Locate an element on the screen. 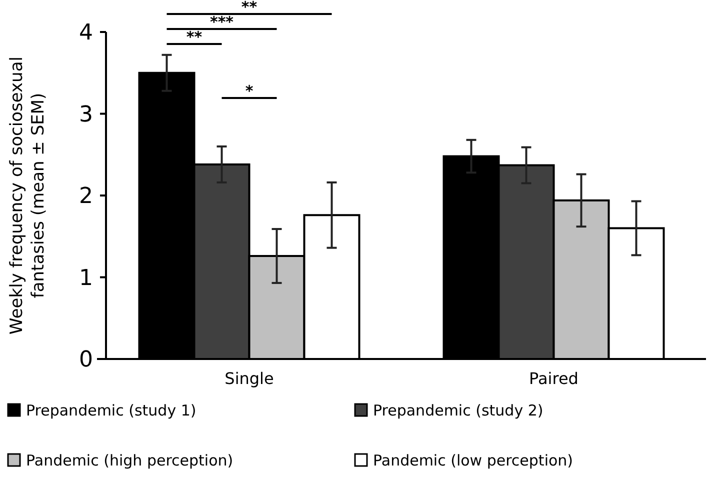 Image resolution: width=708 pixels, height=491 pixels. annotation: * is located at coordinates (249, 91).